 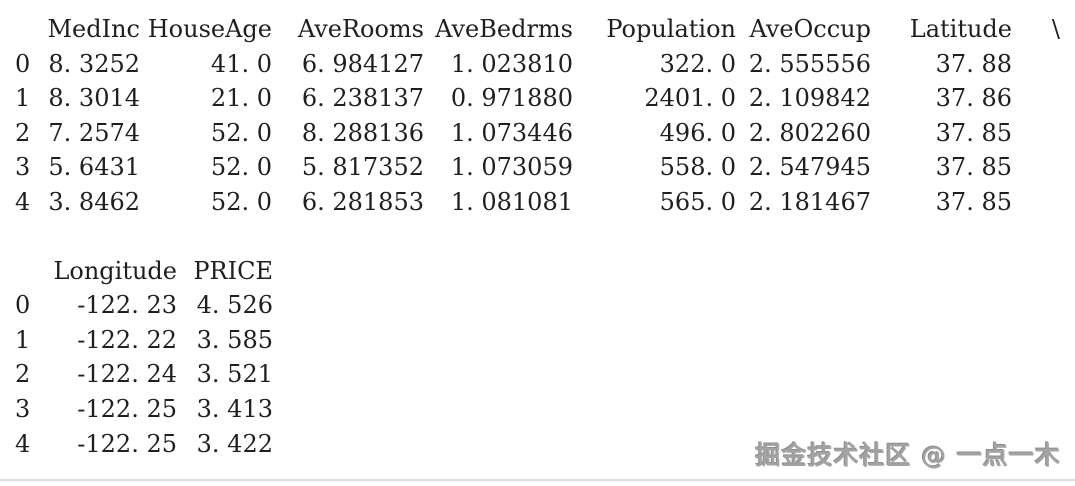 I want to click on value-cell: 7. 2574, so click(x=94, y=132).